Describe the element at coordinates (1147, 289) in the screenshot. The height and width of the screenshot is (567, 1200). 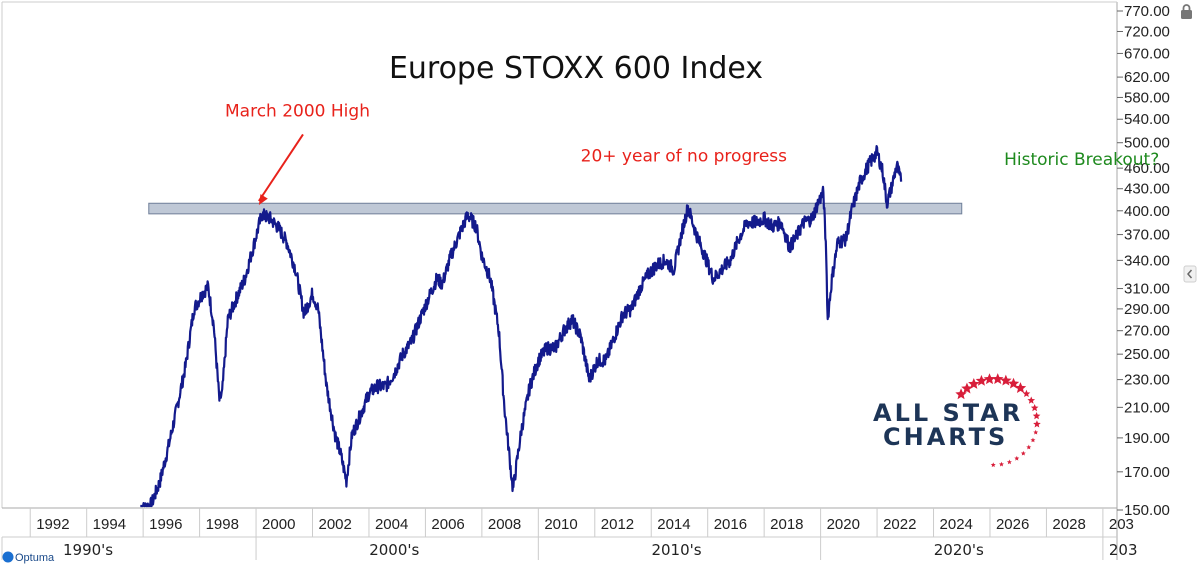
I see `y-tick-label: 310.00` at that location.